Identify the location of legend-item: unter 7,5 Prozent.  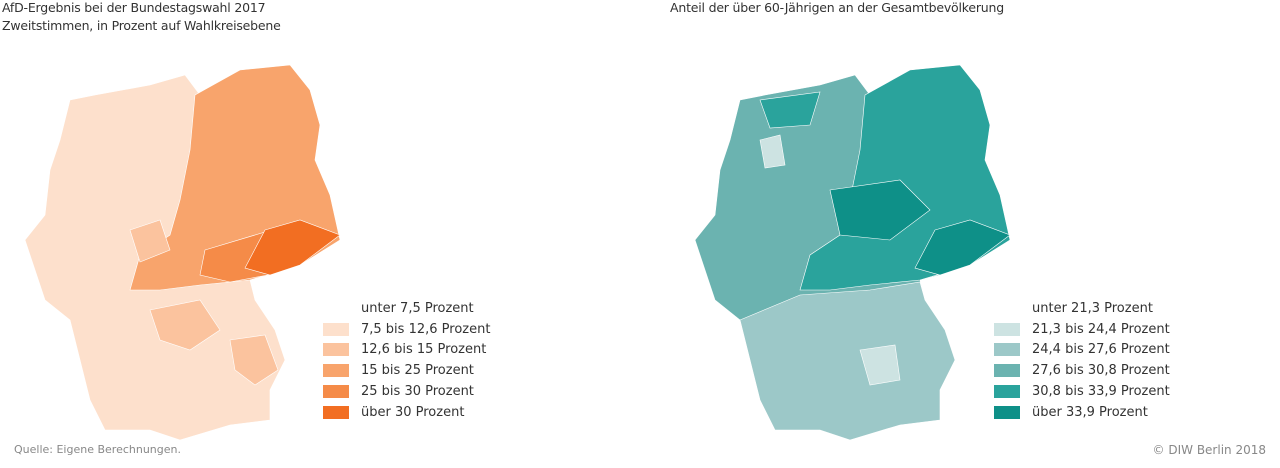
(406, 308).